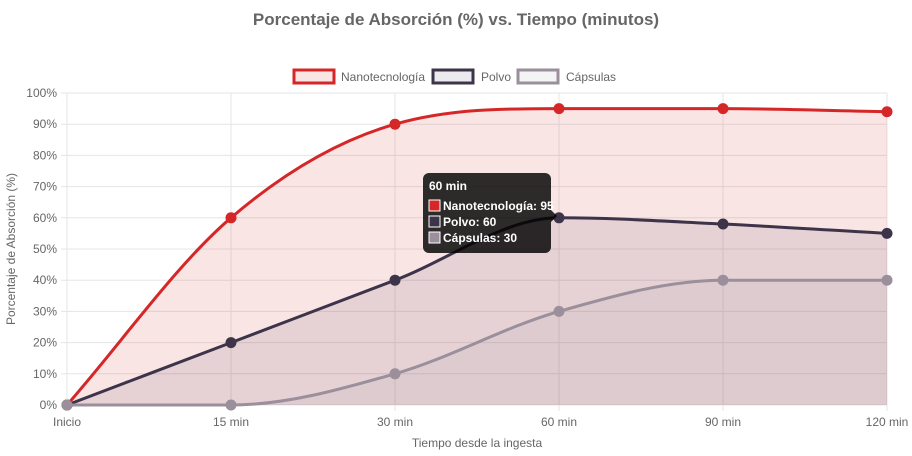 Image resolution: width=912 pixels, height=456 pixels. Describe the element at coordinates (470, 222) in the screenshot. I see `tooltip-line: Polvo: 60` at that location.